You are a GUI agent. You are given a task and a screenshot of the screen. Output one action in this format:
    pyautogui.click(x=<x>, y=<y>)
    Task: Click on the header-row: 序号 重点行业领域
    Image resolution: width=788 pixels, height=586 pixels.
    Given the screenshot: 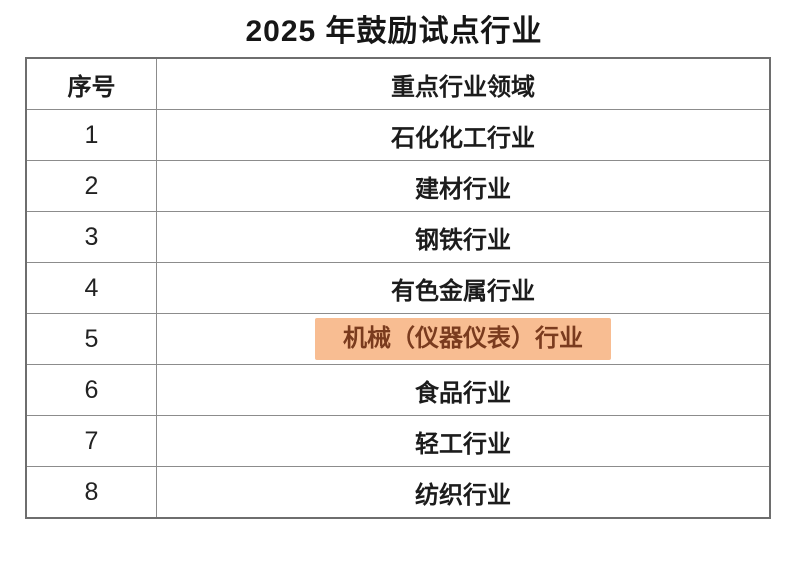 What is the action you would take?
    pyautogui.click(x=398, y=83)
    